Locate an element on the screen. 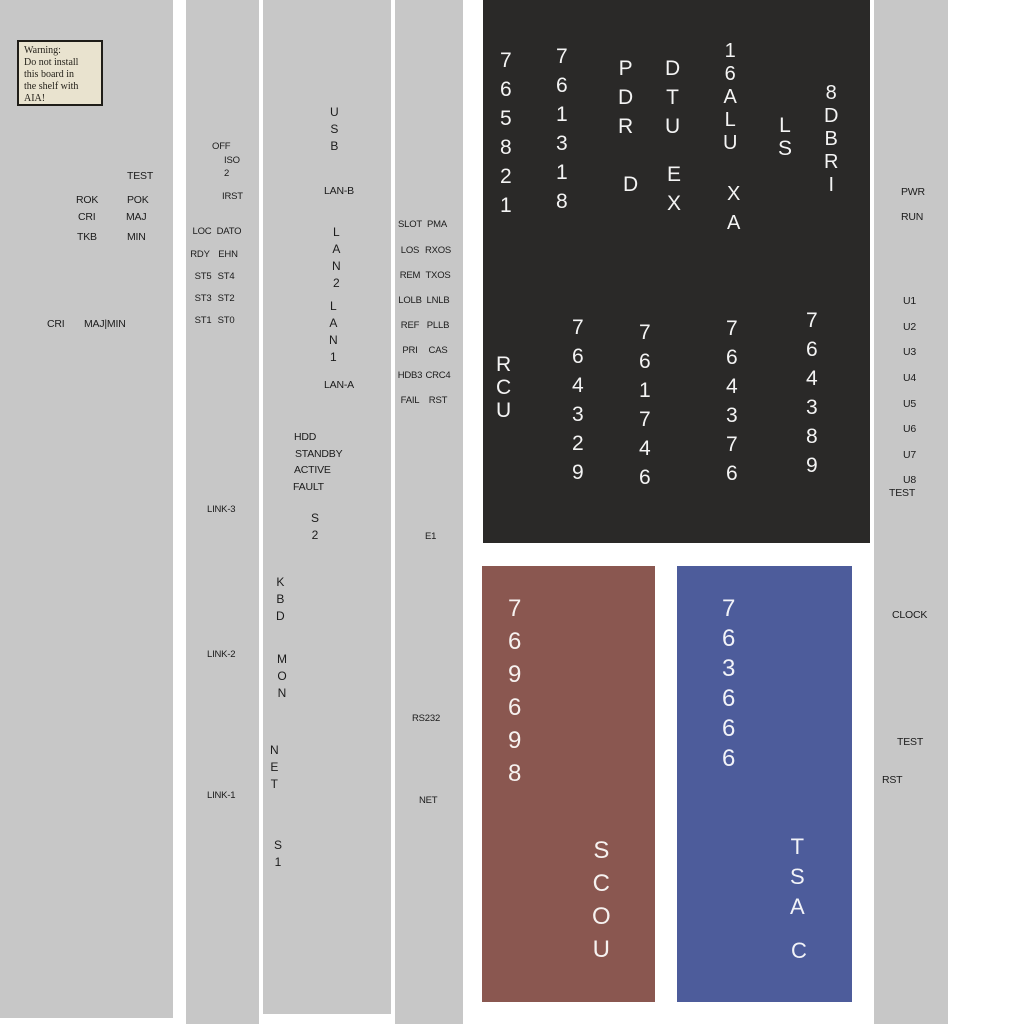  board-name-tsa-c: C is located at coordinates (799, 950).